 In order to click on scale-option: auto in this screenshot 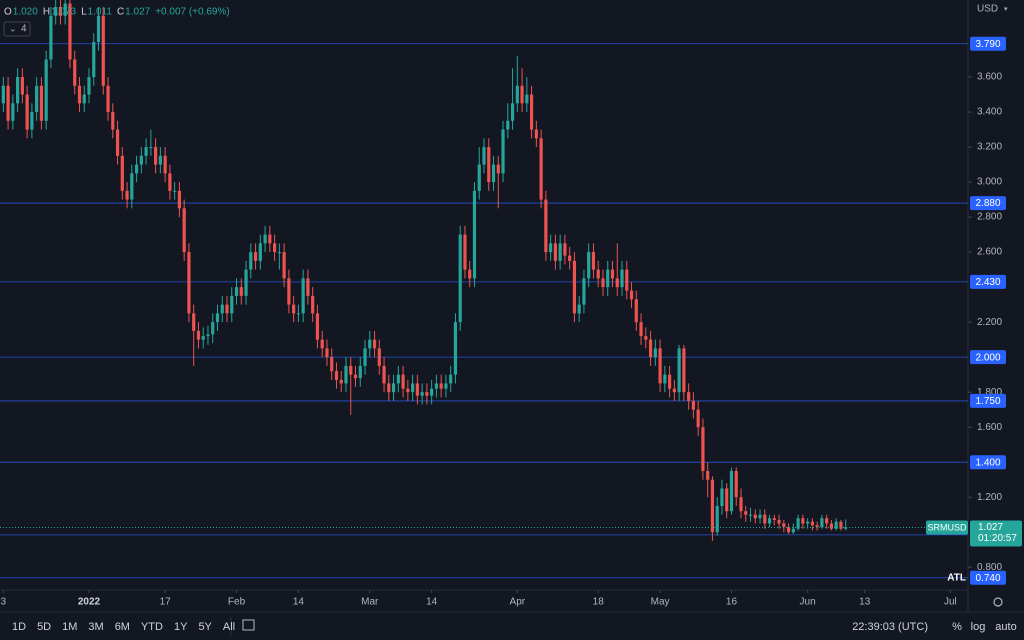, I will do `click(1005, 627)`.